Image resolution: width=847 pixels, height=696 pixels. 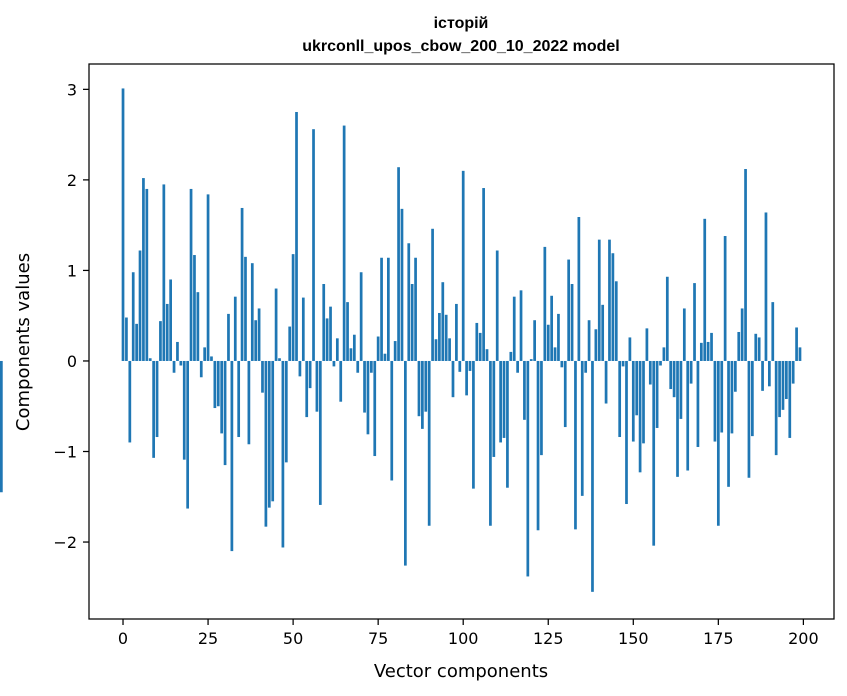 What do you see at coordinates (123, 638) in the screenshot?
I see `x-tick-label: 0` at bounding box center [123, 638].